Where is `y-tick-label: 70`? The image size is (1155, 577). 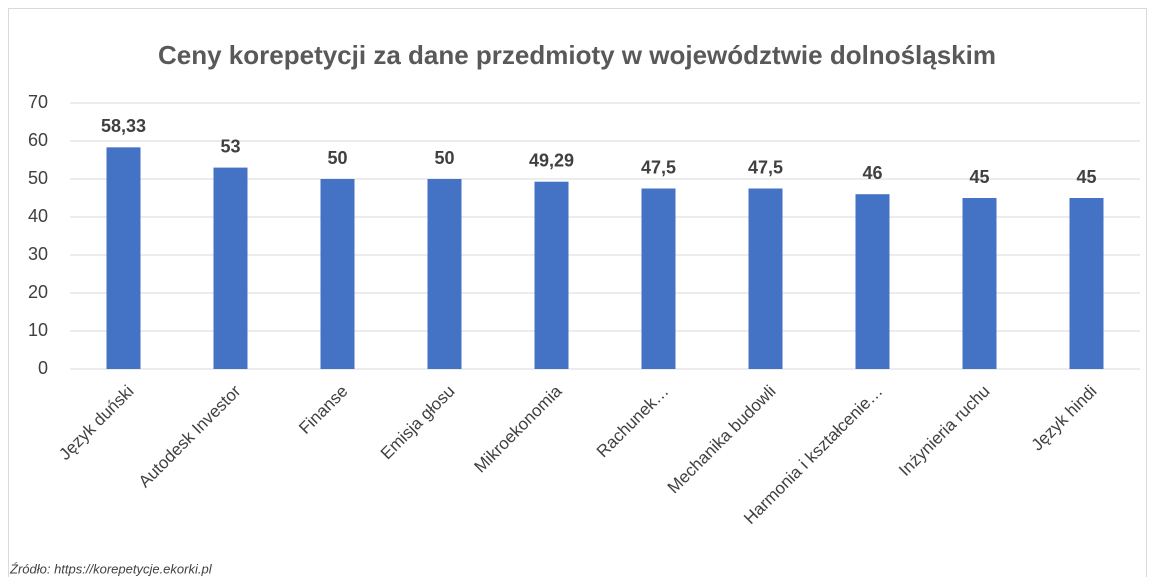
y-tick-label: 70 is located at coordinates (38, 102).